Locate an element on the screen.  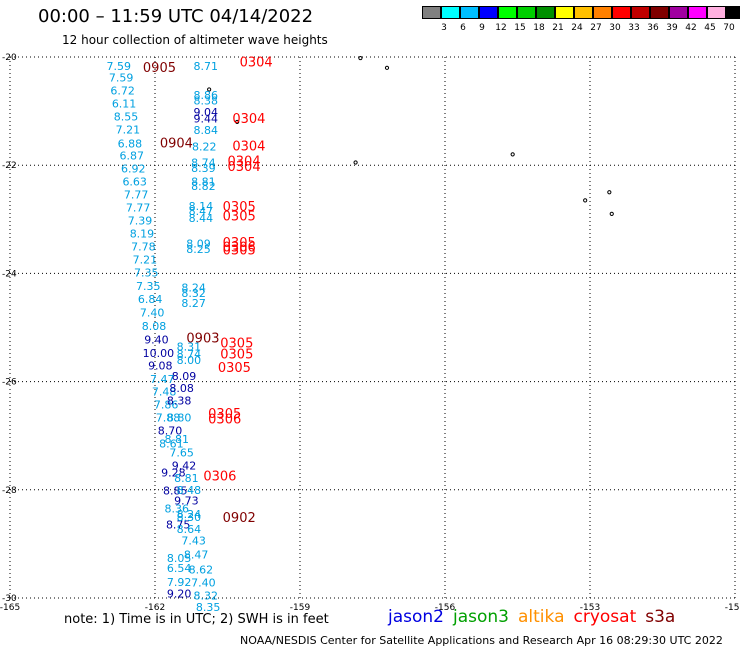
wave-height-value: 9.04 is located at coordinates (206, 112).